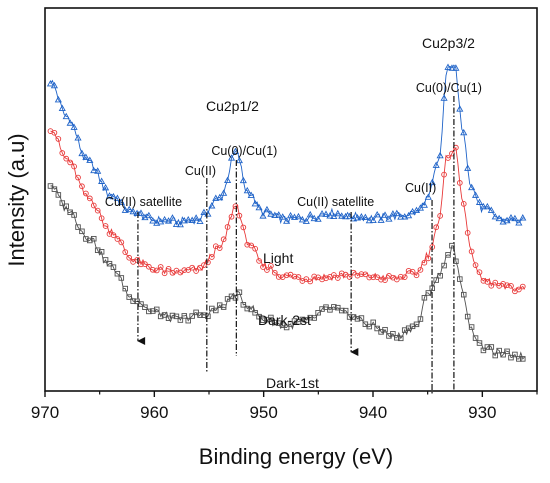 This screenshot has width=550, height=483. What do you see at coordinates (263, 412) in the screenshot?
I see `x-tick-label: 950` at bounding box center [263, 412].